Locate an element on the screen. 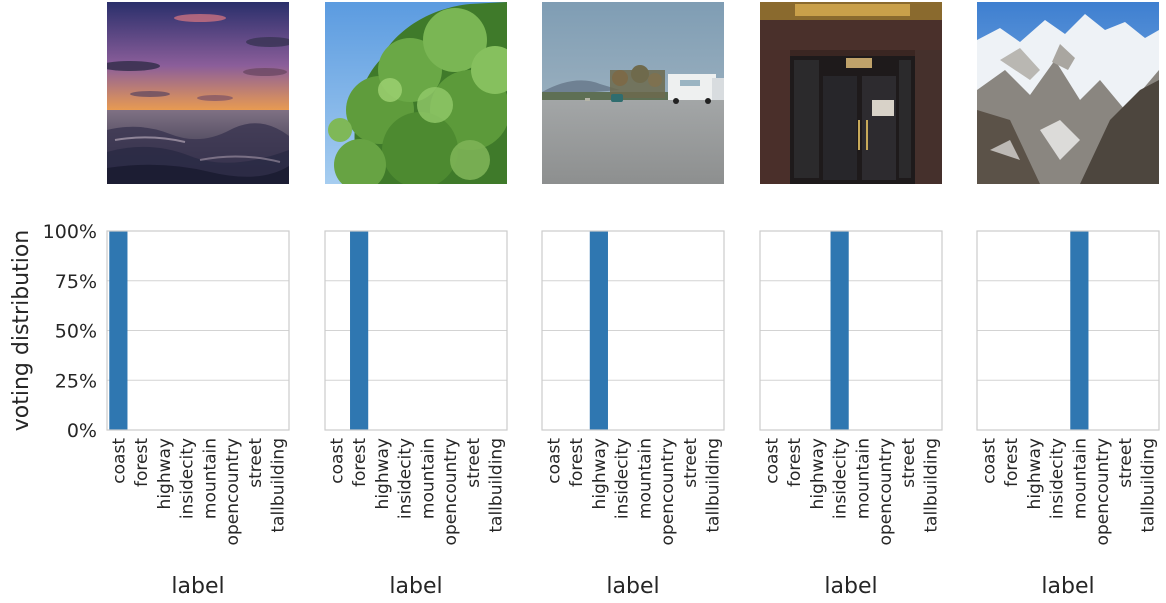 The height and width of the screenshot is (603, 1166). snowy-mountains-photo is located at coordinates (1068, 93).